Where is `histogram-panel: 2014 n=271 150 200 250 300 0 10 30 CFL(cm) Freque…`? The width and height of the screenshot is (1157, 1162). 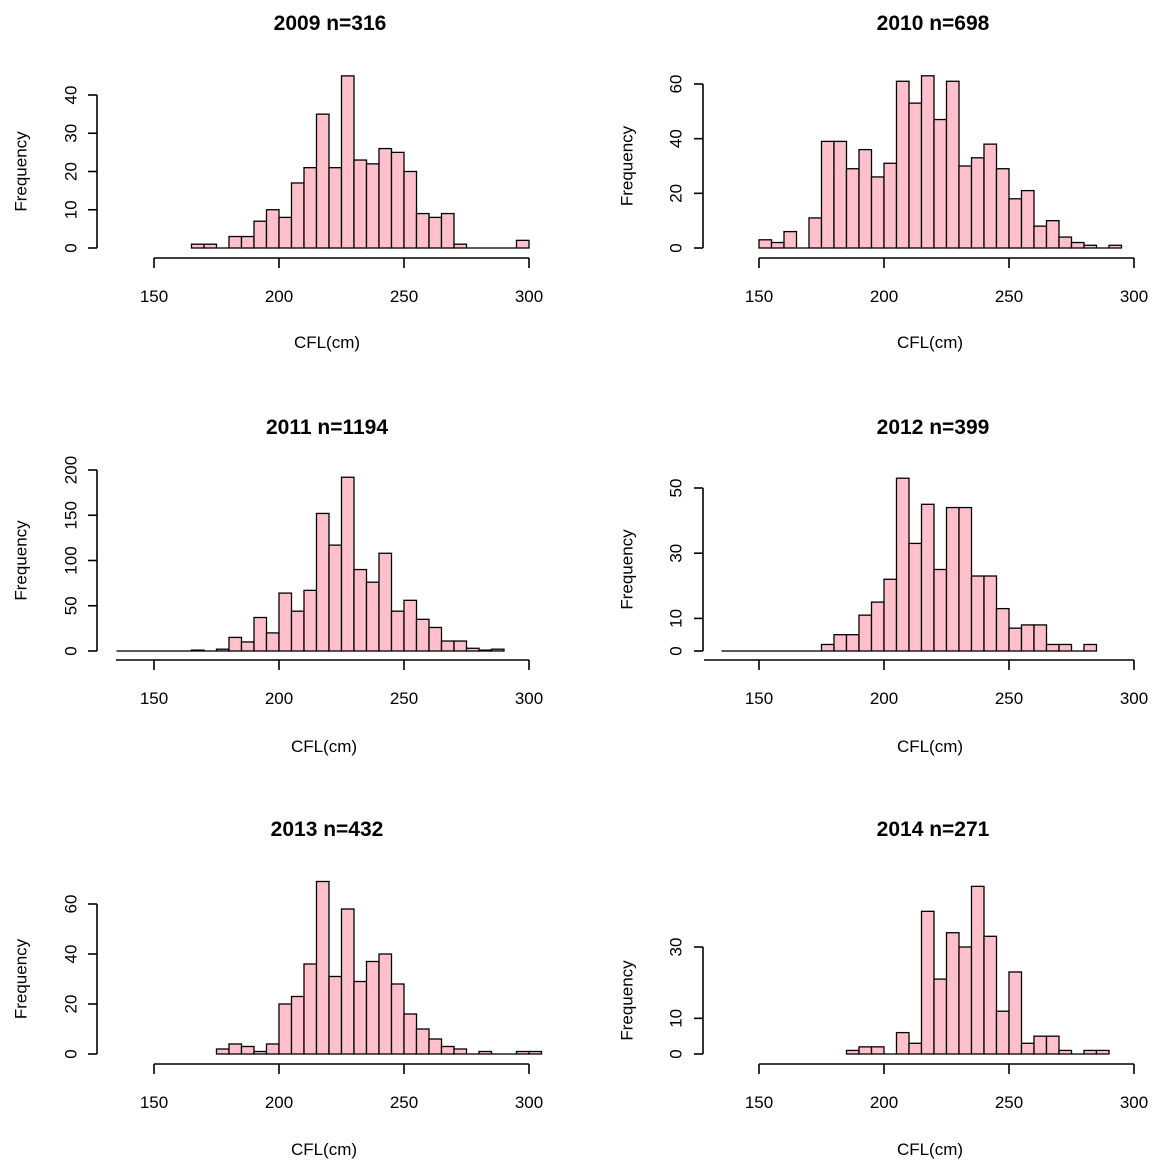
histogram-panel: 2014 n=271 150 200 250 300 0 10 30 CFL(cm) Freque… is located at coordinates (882, 988).